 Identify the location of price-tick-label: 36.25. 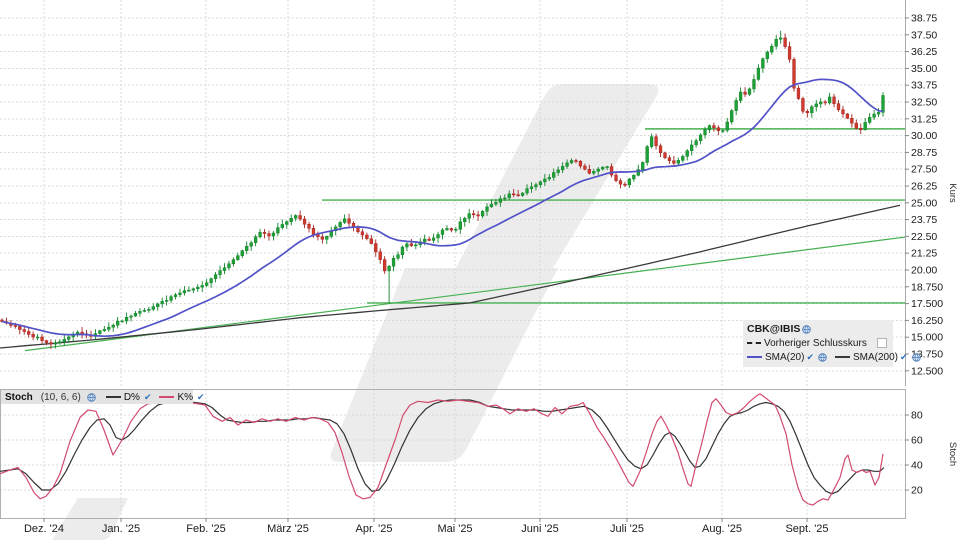
(924, 52).